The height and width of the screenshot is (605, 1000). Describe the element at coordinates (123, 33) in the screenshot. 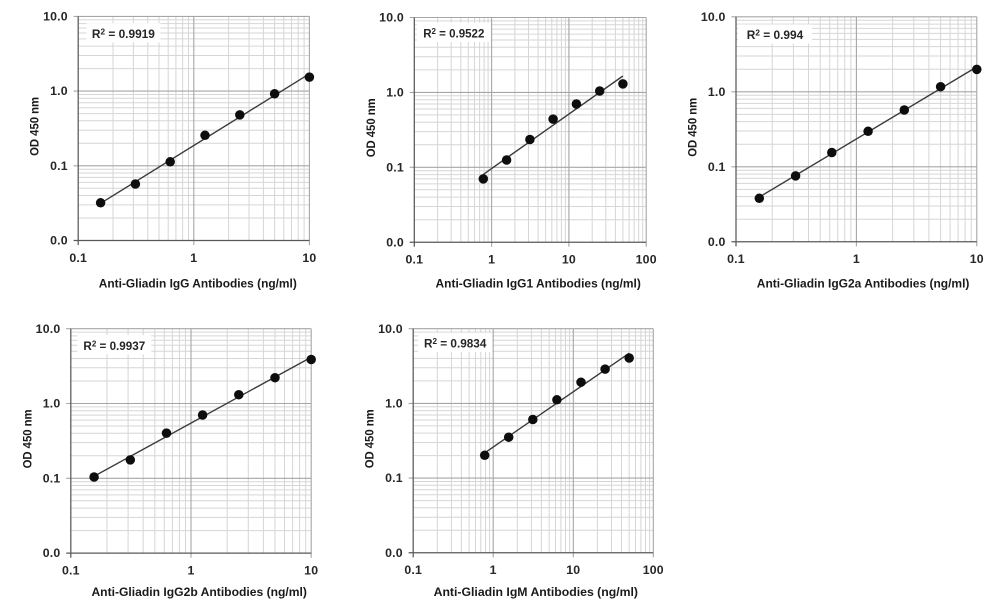

I see `svg-text: R2 = 0.9919` at that location.